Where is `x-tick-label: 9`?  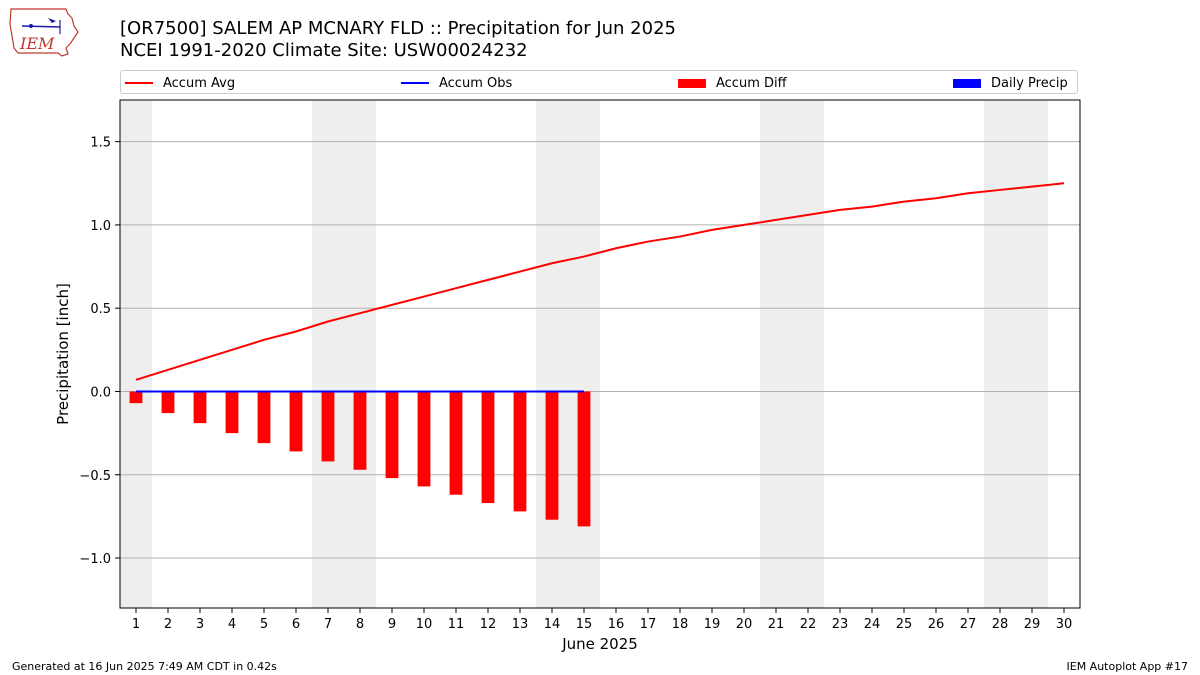 x-tick-label: 9 is located at coordinates (392, 624).